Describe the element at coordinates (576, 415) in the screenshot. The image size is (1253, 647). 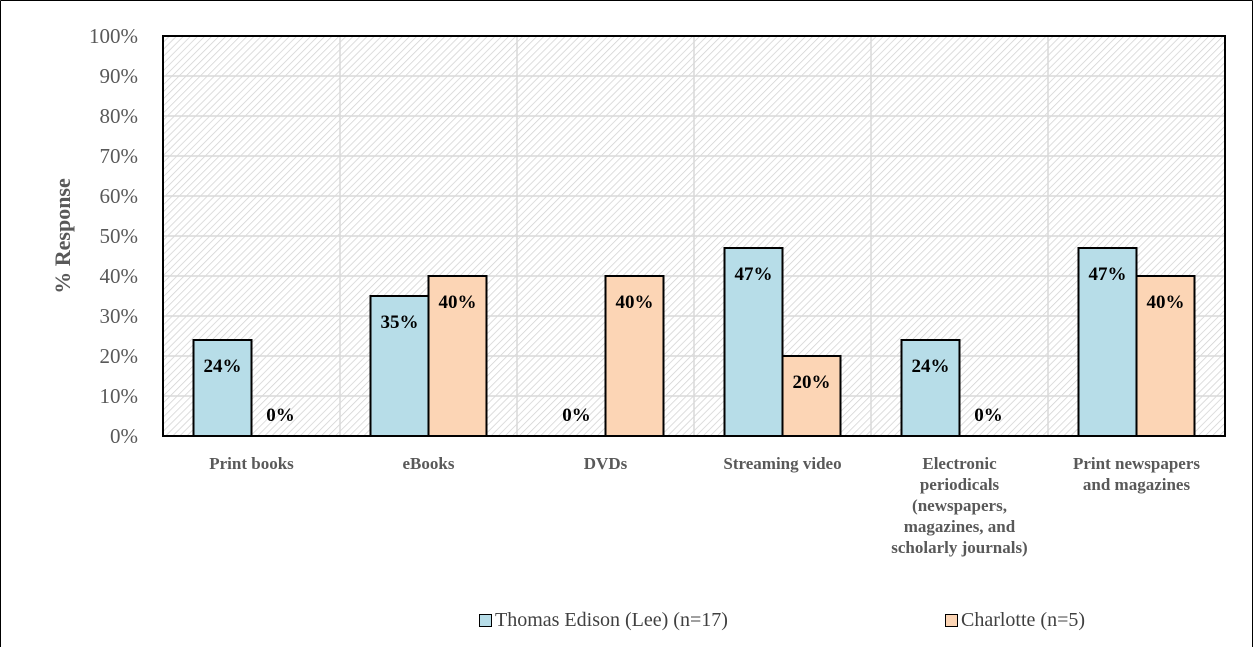
I see `data-label-series-1: 0%` at that location.